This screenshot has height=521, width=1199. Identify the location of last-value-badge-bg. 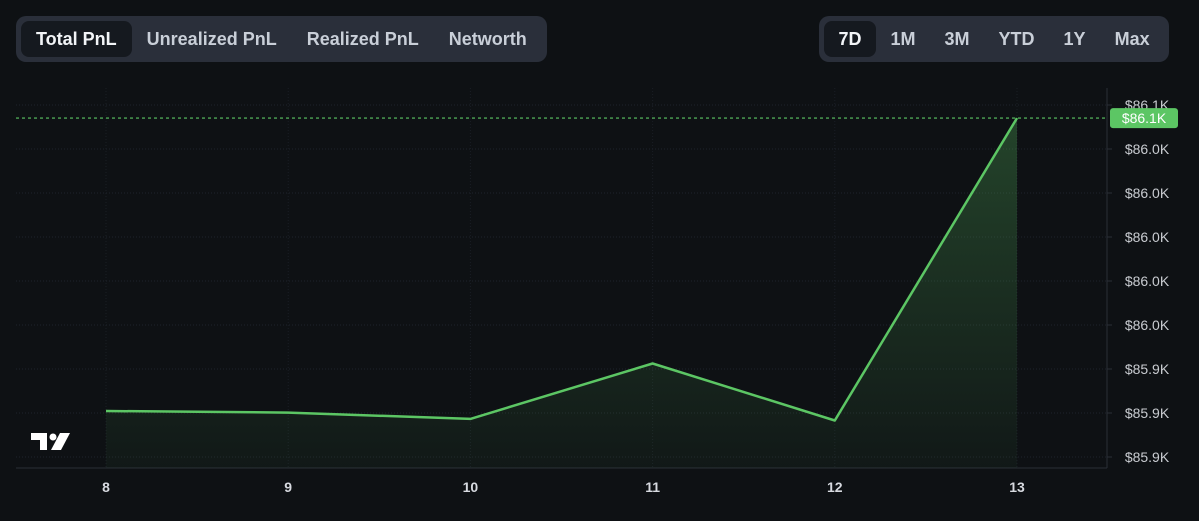
(1144, 118).